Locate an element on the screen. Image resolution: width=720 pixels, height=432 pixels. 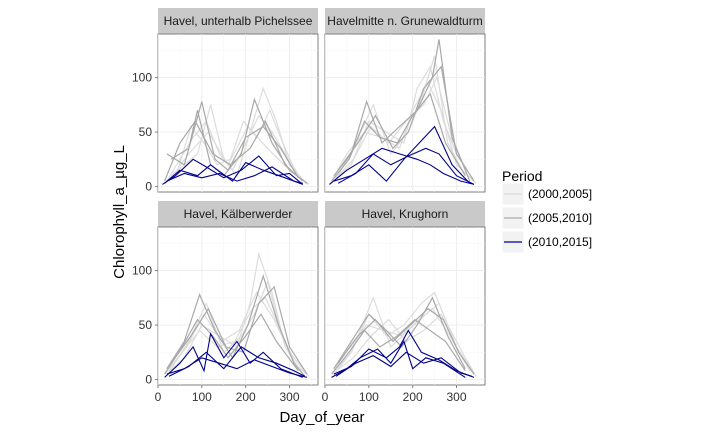
legend: Period (2000,2005] (2005,2010] (2010,2015] is located at coordinates (546, 211).